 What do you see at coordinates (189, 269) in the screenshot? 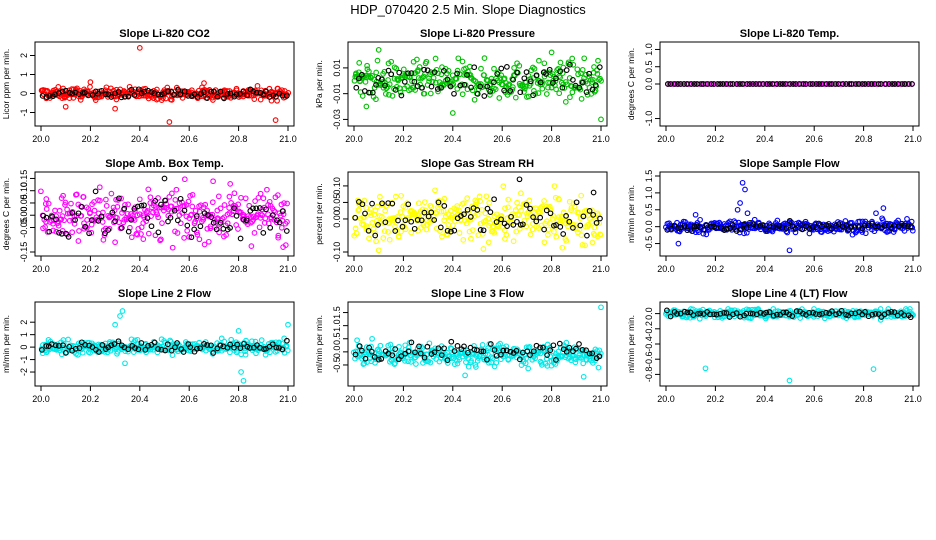
I see `x-tick-label: 20.6` at bounding box center [189, 269].